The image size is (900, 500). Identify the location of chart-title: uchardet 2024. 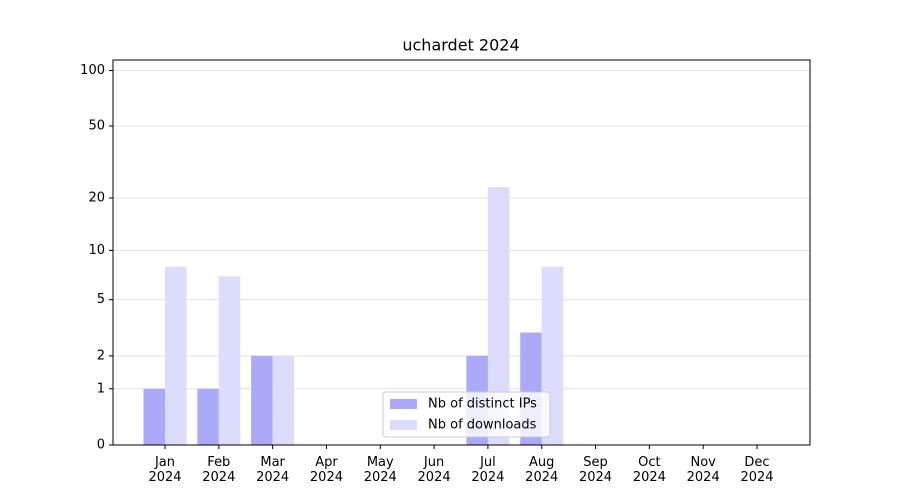
(460, 45).